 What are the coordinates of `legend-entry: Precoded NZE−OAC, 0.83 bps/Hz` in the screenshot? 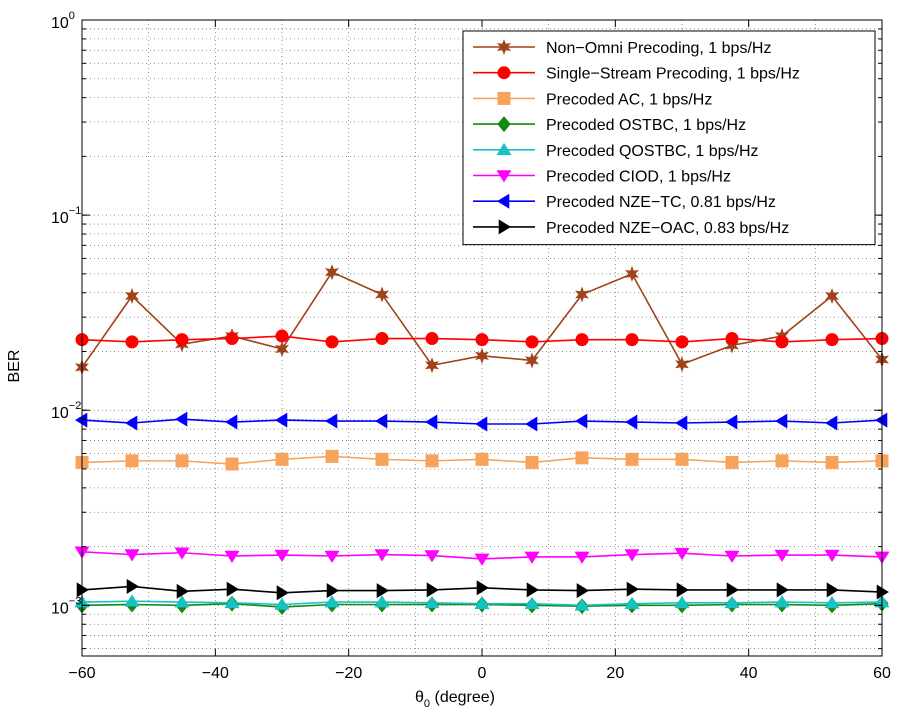 It's located at (631, 228).